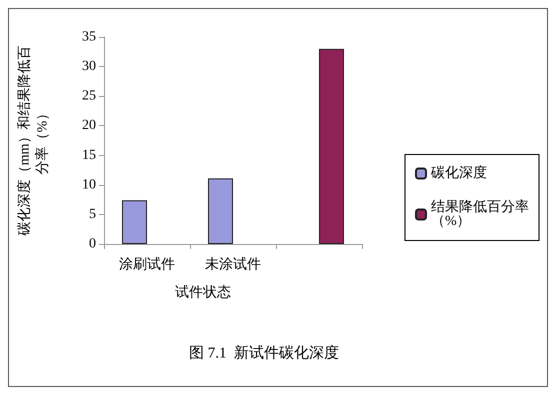 This screenshot has width=556, height=395. I want to click on y-tick-label: 25, so click(89, 96).